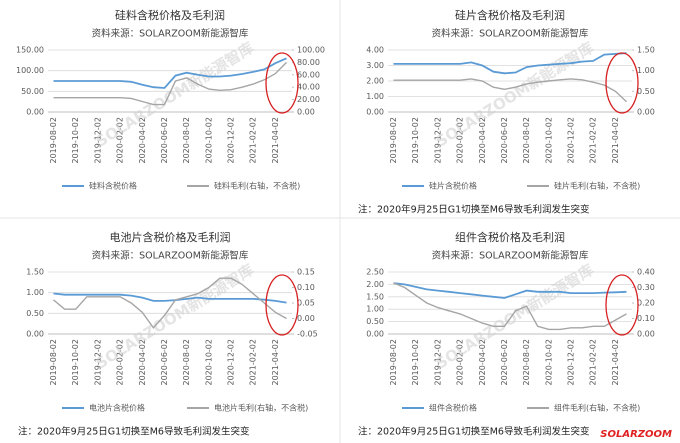 This screenshot has height=443, width=680. What do you see at coordinates (646, 272) in the screenshot?
I see `y2-tick-label: 0.40` at bounding box center [646, 272].